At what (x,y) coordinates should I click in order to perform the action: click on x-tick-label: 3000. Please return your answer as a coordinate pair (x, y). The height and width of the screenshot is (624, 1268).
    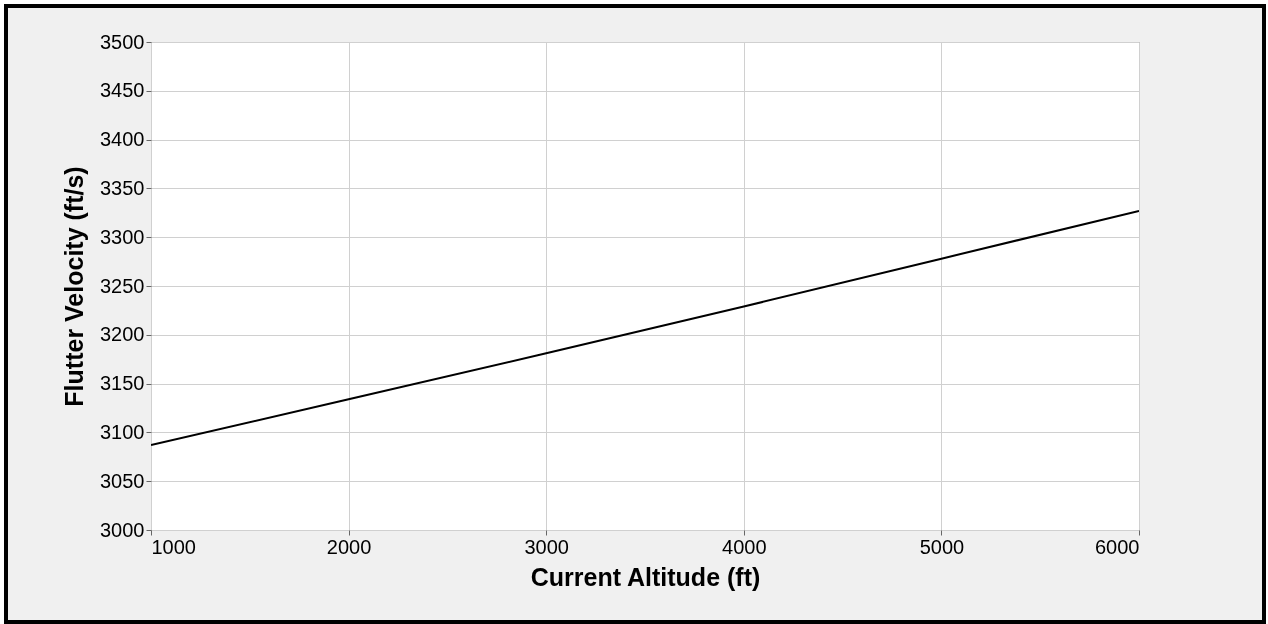
    Looking at the image, I should click on (546, 546).